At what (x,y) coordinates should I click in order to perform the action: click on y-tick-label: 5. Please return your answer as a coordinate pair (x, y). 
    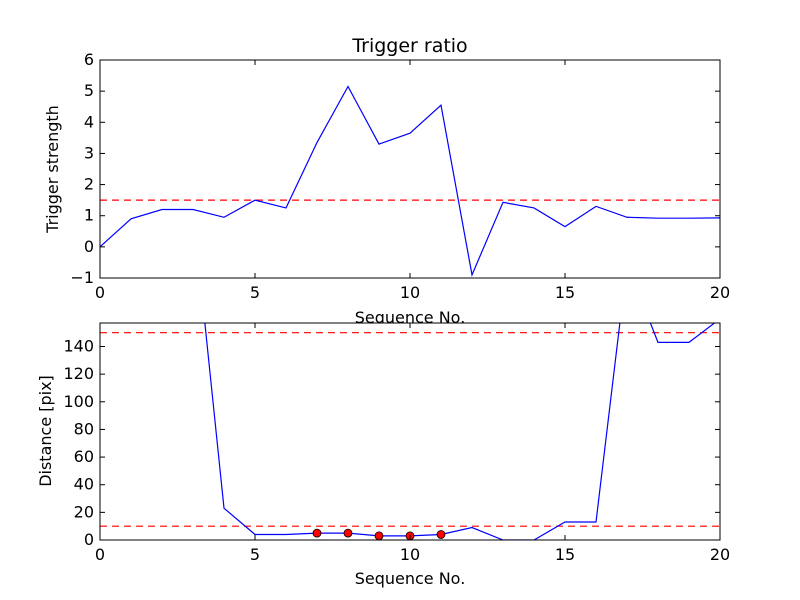
    Looking at the image, I should click on (89, 90).